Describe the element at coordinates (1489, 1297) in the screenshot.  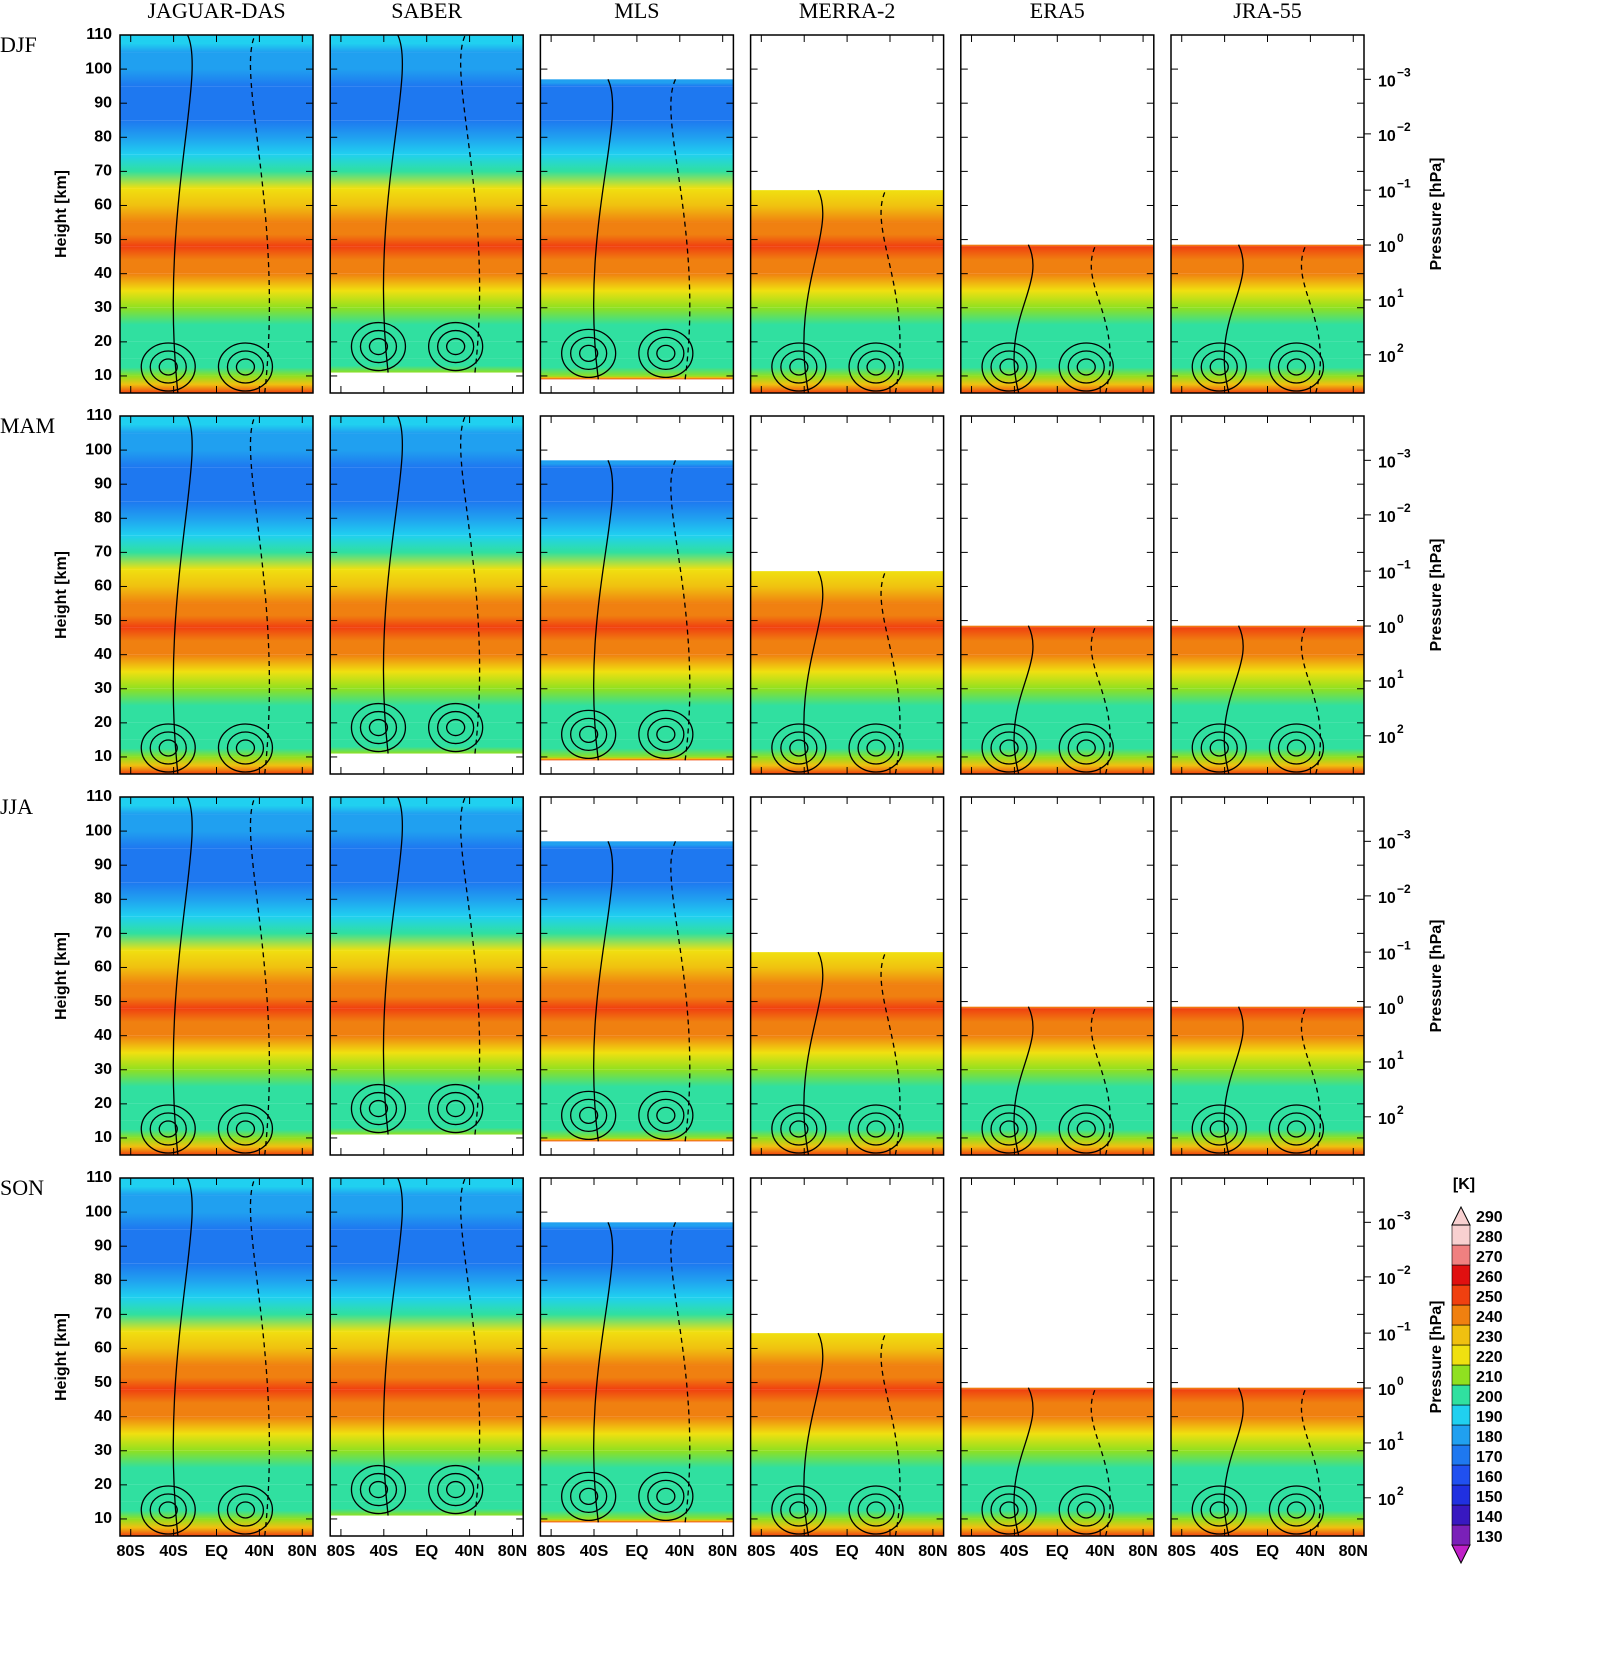
I see `colorbar-label: 250` at that location.